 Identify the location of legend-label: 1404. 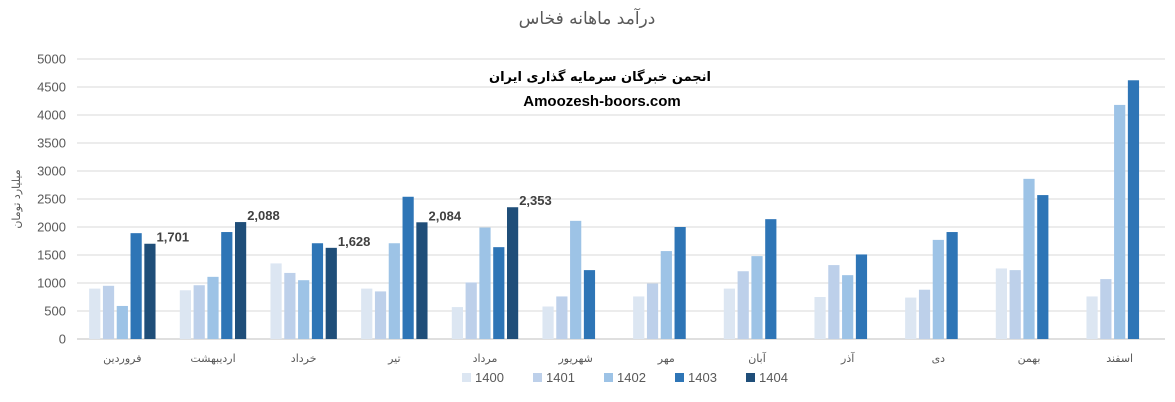
(773, 377).